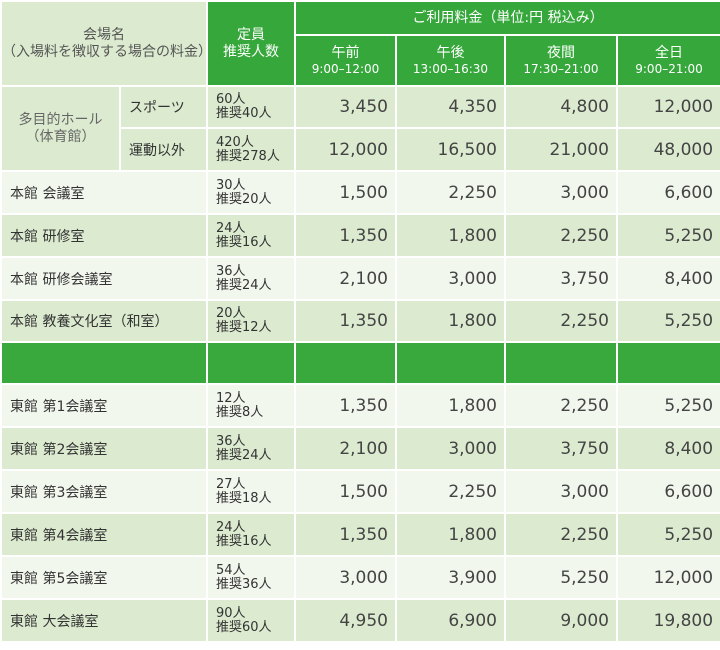 The width and height of the screenshot is (720, 650). I want to click on price-afternoon: 6,900, so click(450, 620).